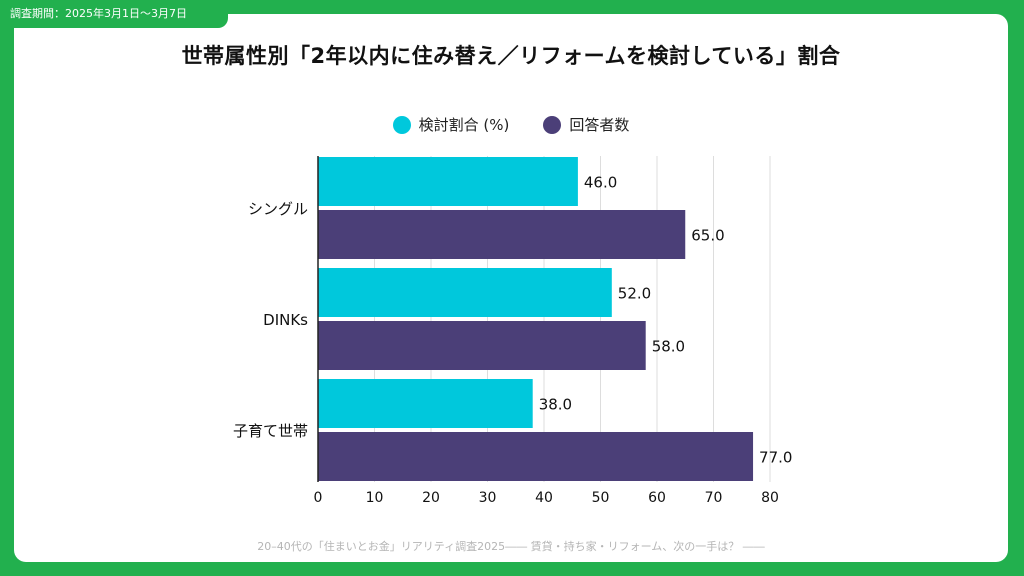 This screenshot has width=1024, height=576. I want to click on x-tick-label: 70, so click(714, 498).